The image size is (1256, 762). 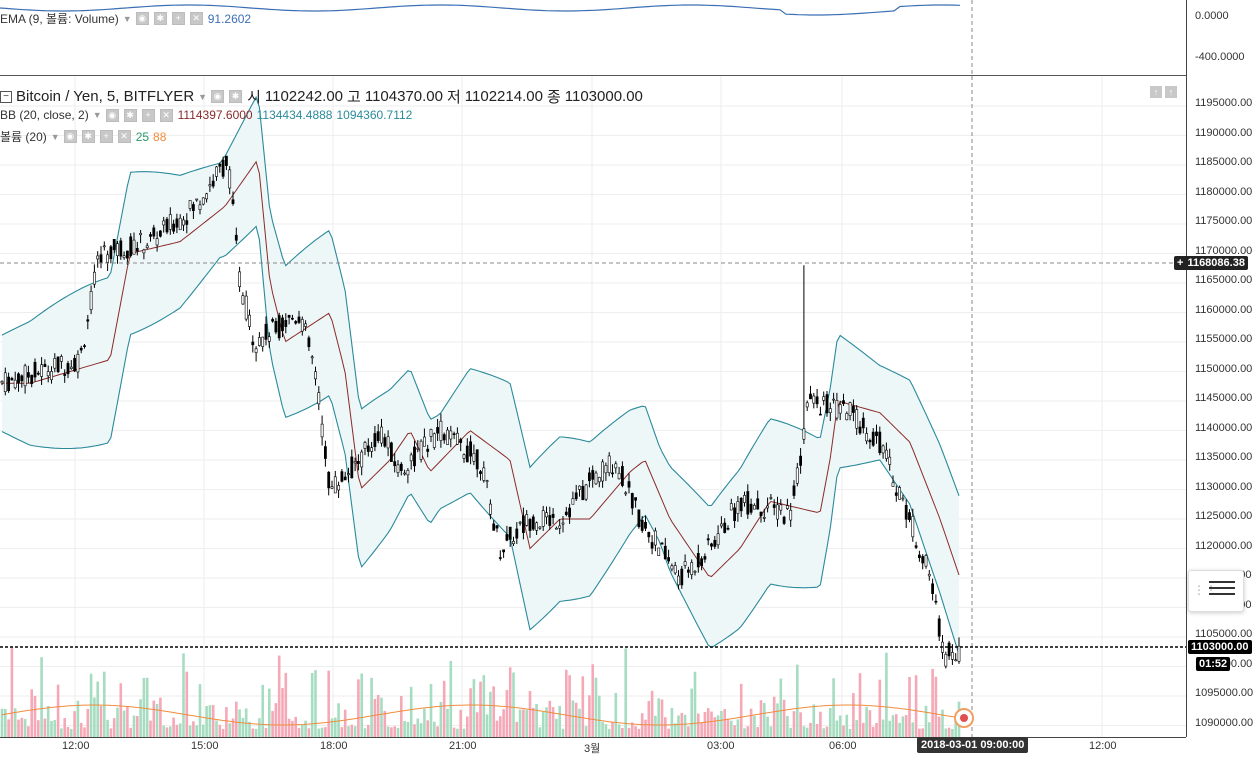 I want to click on symbol-title: Bitcoin / Yen, 5, BITFLYER, so click(x=105, y=96).